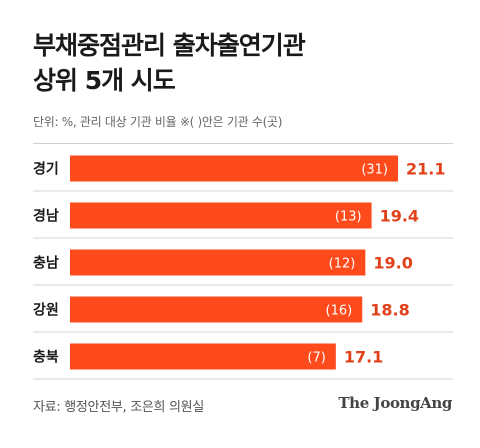  What do you see at coordinates (342, 264) in the screenshot?
I see `count-label: (12)` at bounding box center [342, 264].